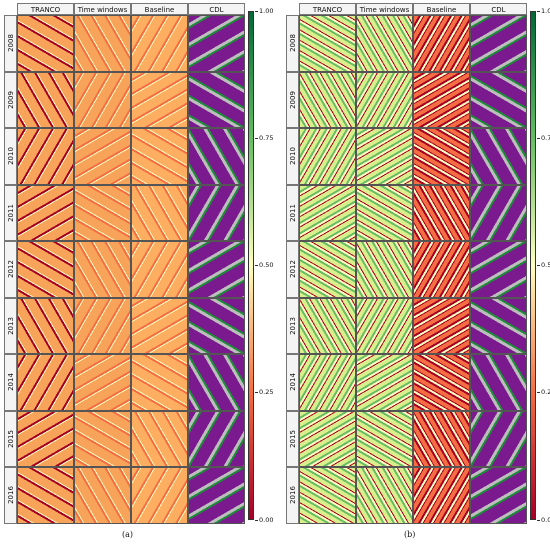 This screenshot has width=550, height=544. Describe the element at coordinates (327, 212) in the screenshot. I see `map-tile-tranco-2011` at that location.